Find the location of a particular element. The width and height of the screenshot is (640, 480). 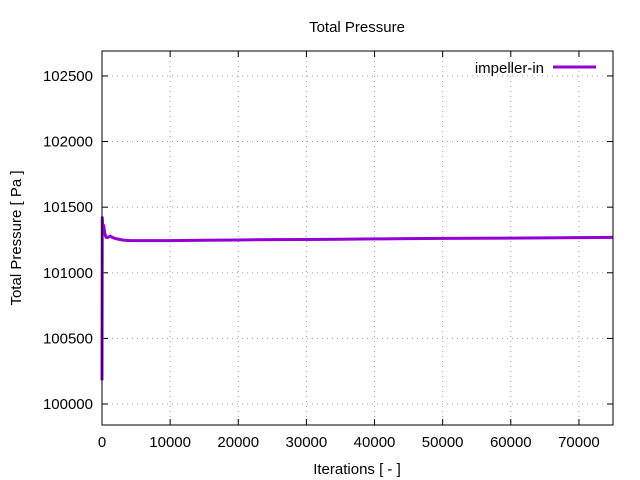

y-tick-label: 102000 is located at coordinates (68, 142).